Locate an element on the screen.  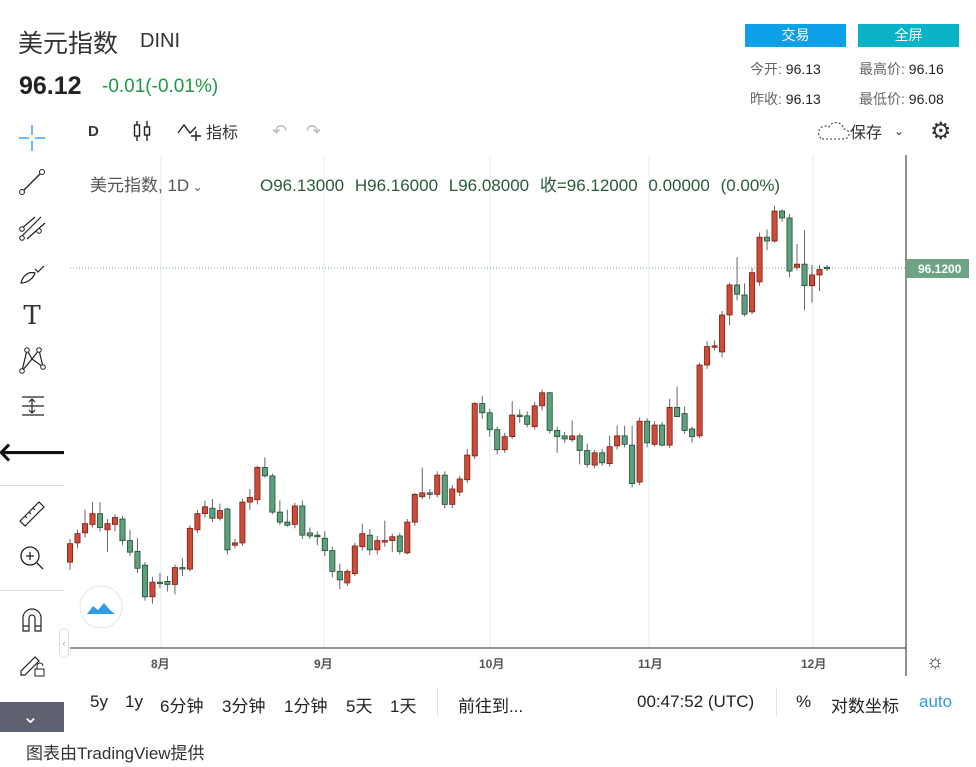
settings-button: ⚙ is located at coordinates (941, 131).